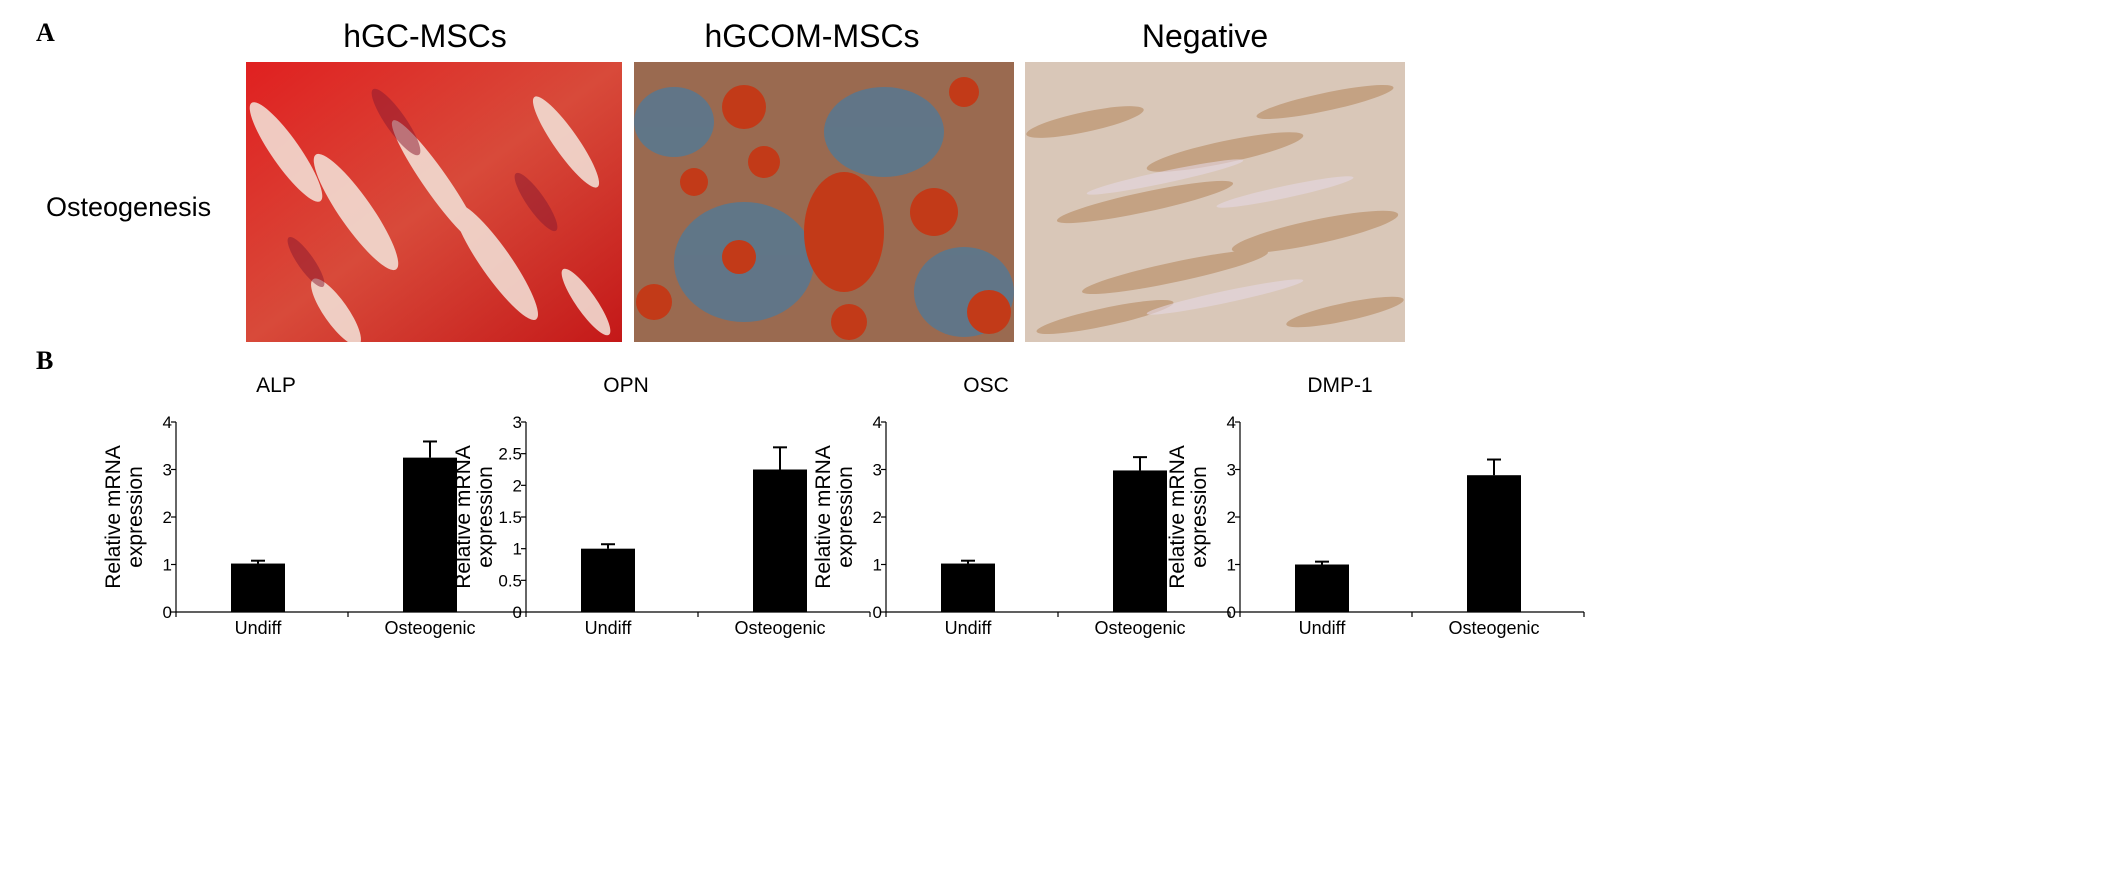 The width and height of the screenshot is (2126, 875). Describe the element at coordinates (510, 580) in the screenshot. I see `y-tick-label: 0.5` at that location.